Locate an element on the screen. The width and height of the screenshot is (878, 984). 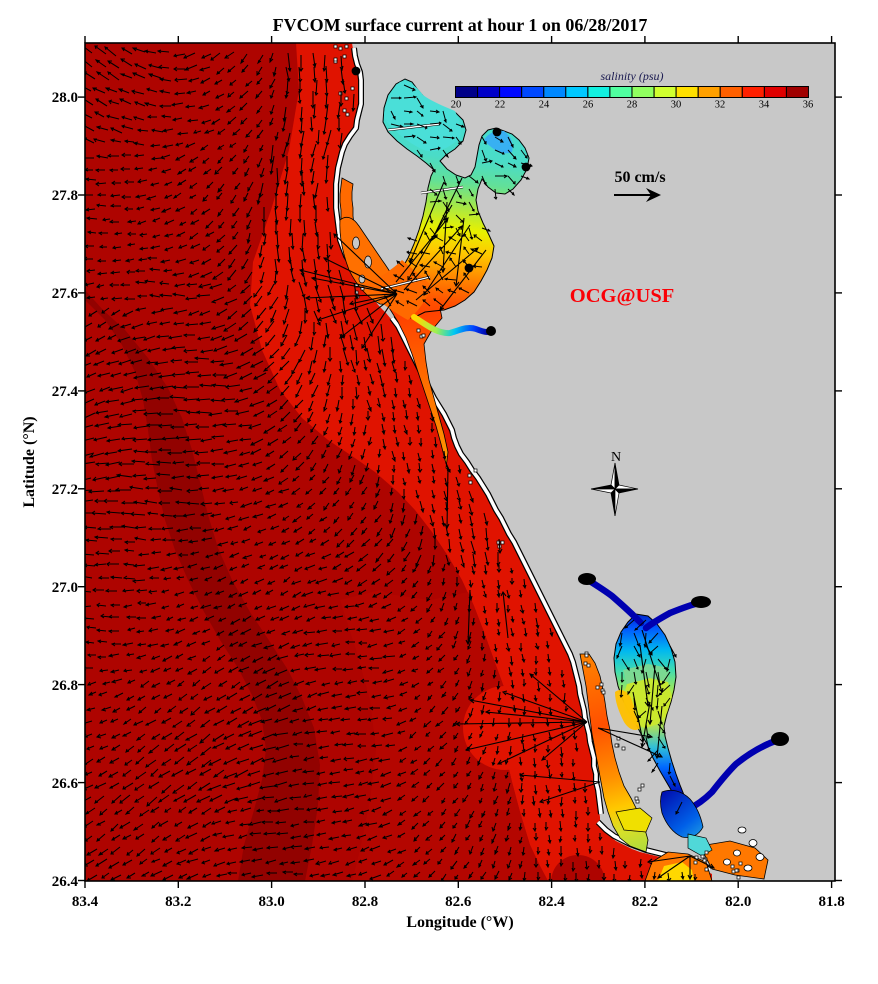
svg-text: 83.2 is located at coordinates (178, 902).